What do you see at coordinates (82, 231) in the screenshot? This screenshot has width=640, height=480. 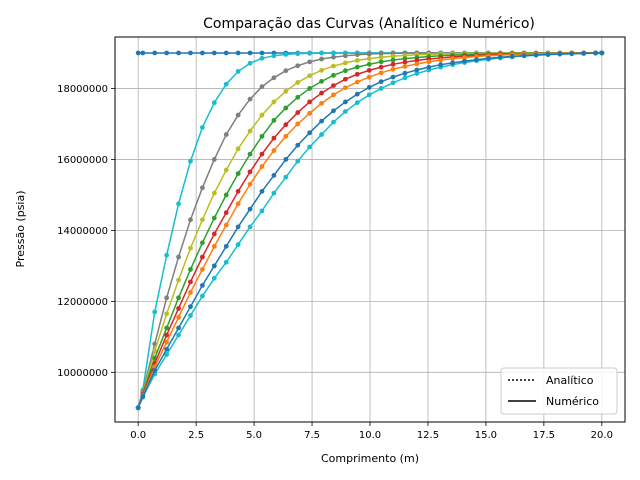 I see `y-tick-label: 14000000` at bounding box center [82, 231].